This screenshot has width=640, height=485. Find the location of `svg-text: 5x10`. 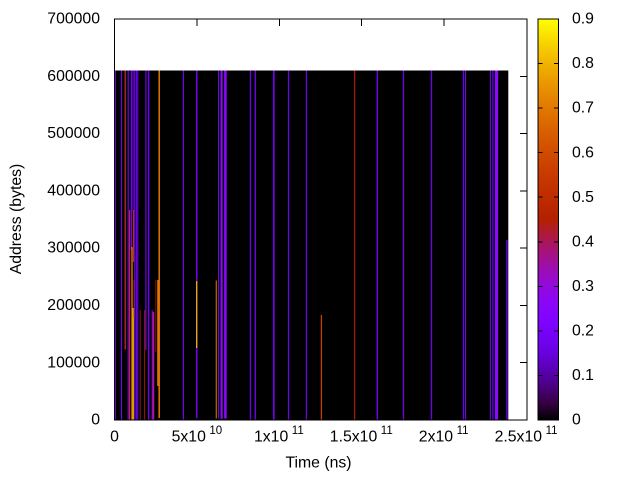

svg-text: 5x10 is located at coordinates (189, 437).